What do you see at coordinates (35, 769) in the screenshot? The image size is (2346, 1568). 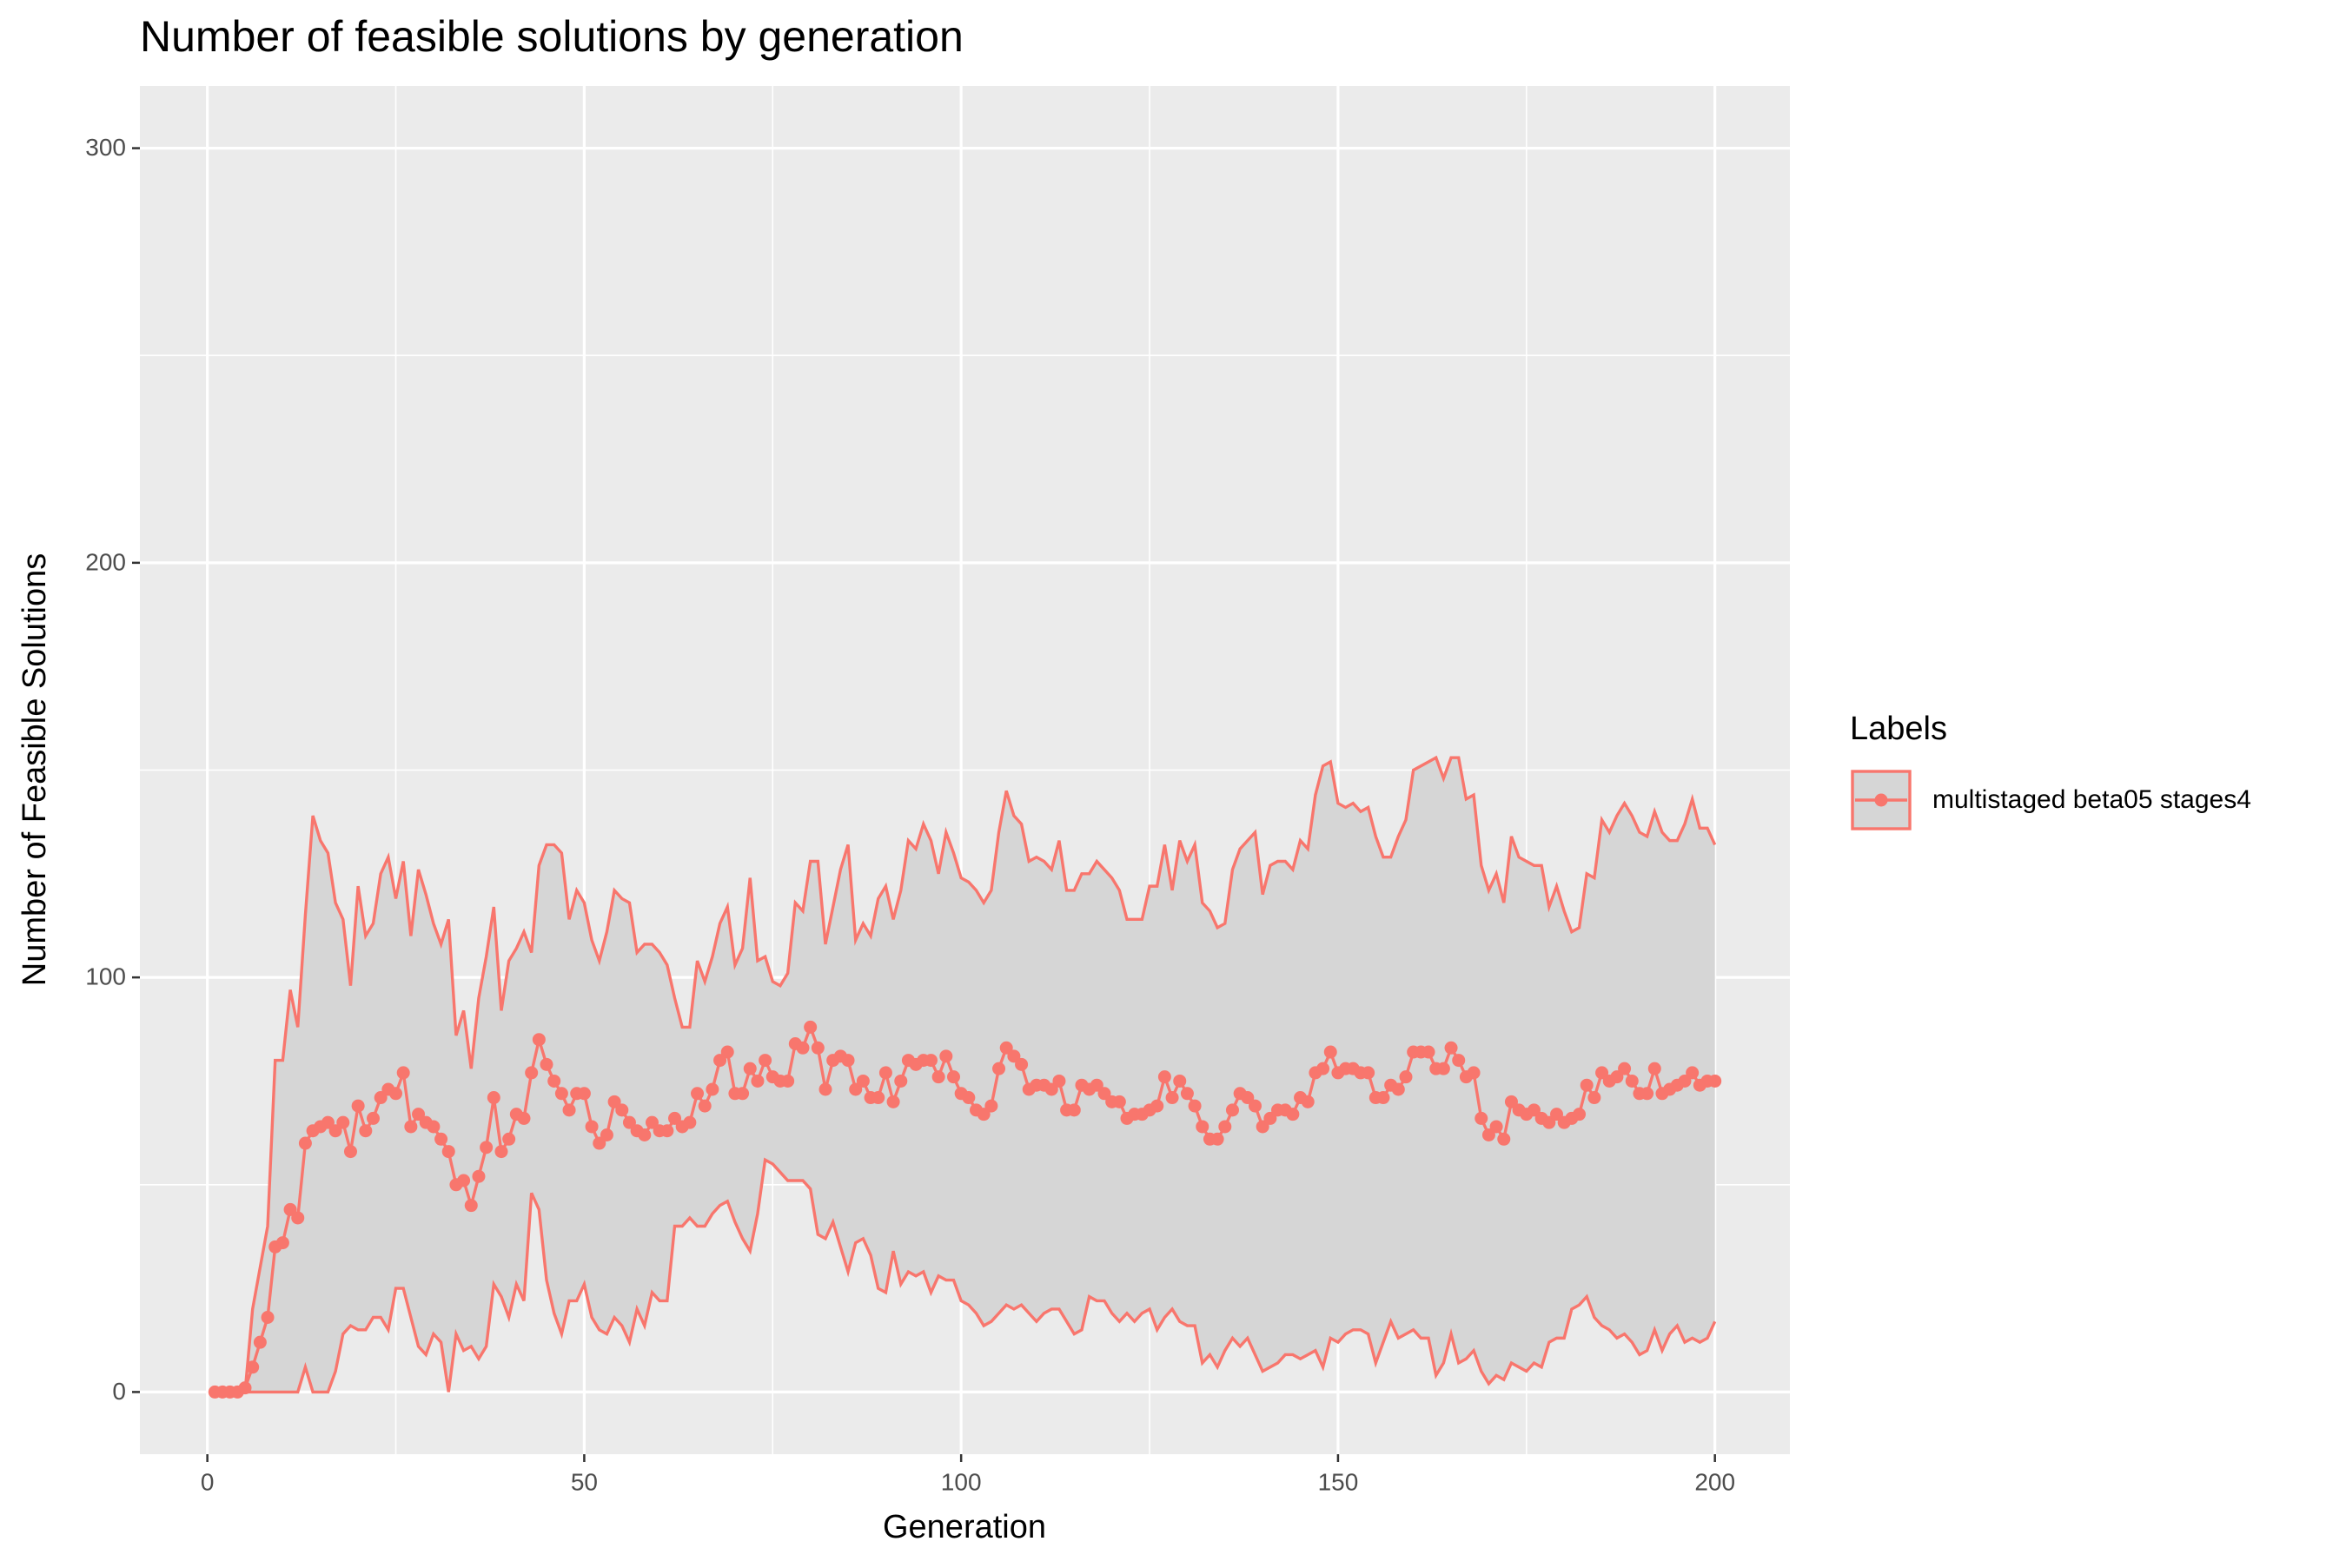 I see `y-axis-title: Number of Feasible Solutions` at bounding box center [35, 769].